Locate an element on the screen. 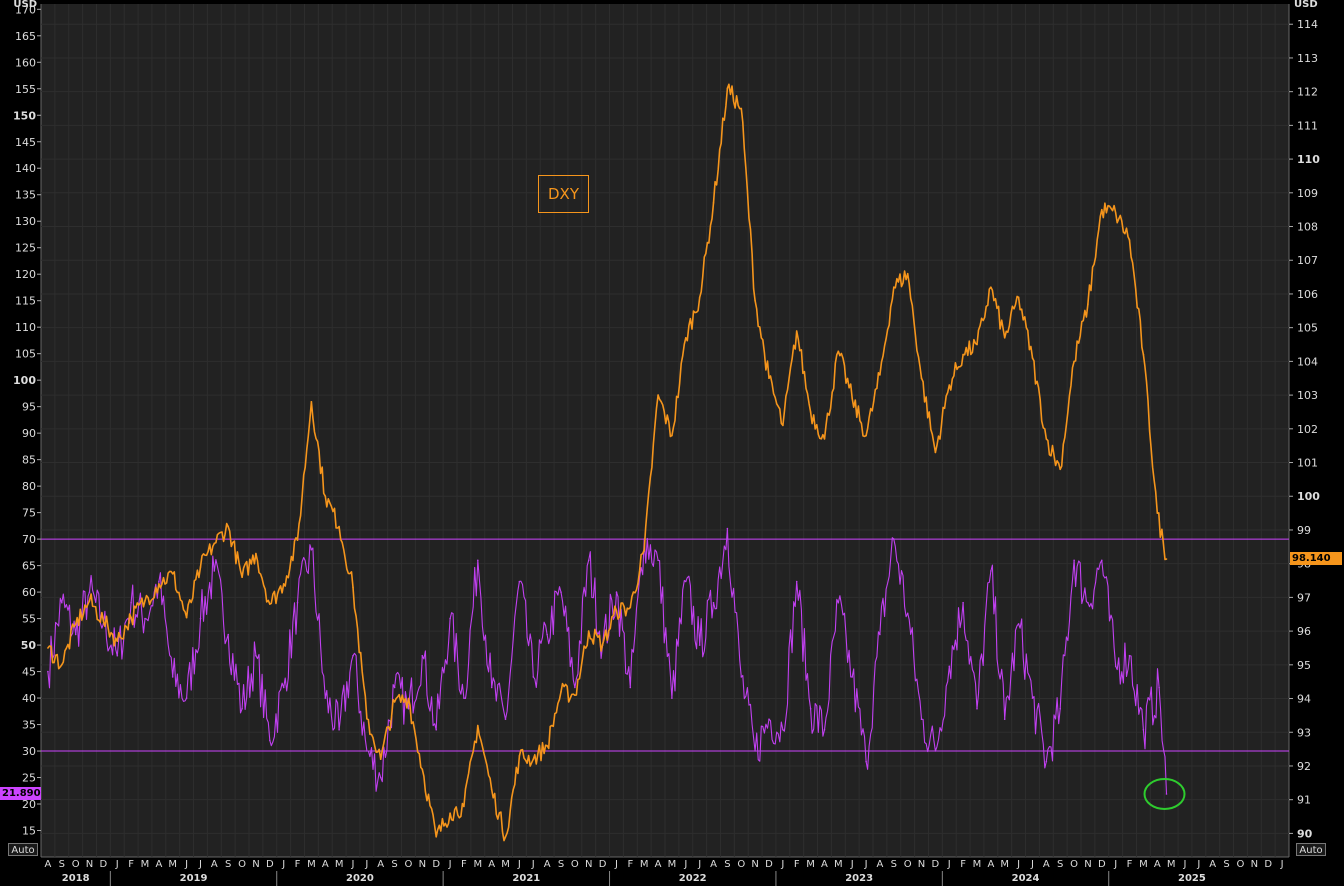  right-tick-label: 107 is located at coordinates (1307, 260).